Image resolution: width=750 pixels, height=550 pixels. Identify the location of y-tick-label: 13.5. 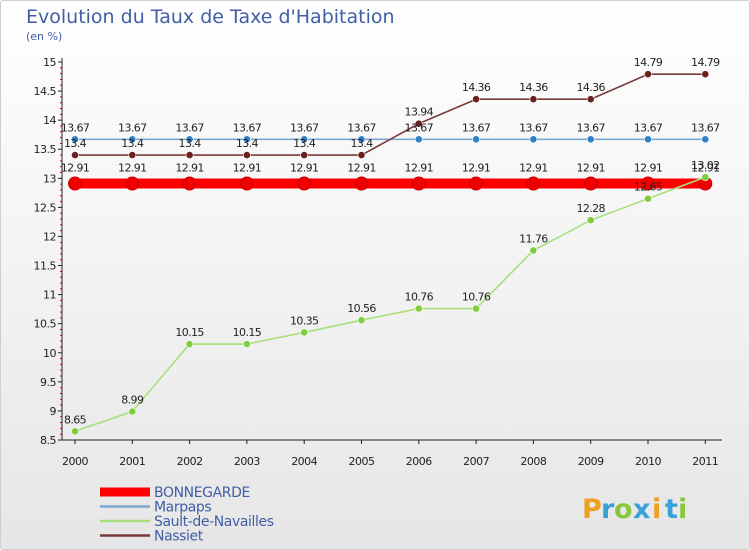
(45, 149).